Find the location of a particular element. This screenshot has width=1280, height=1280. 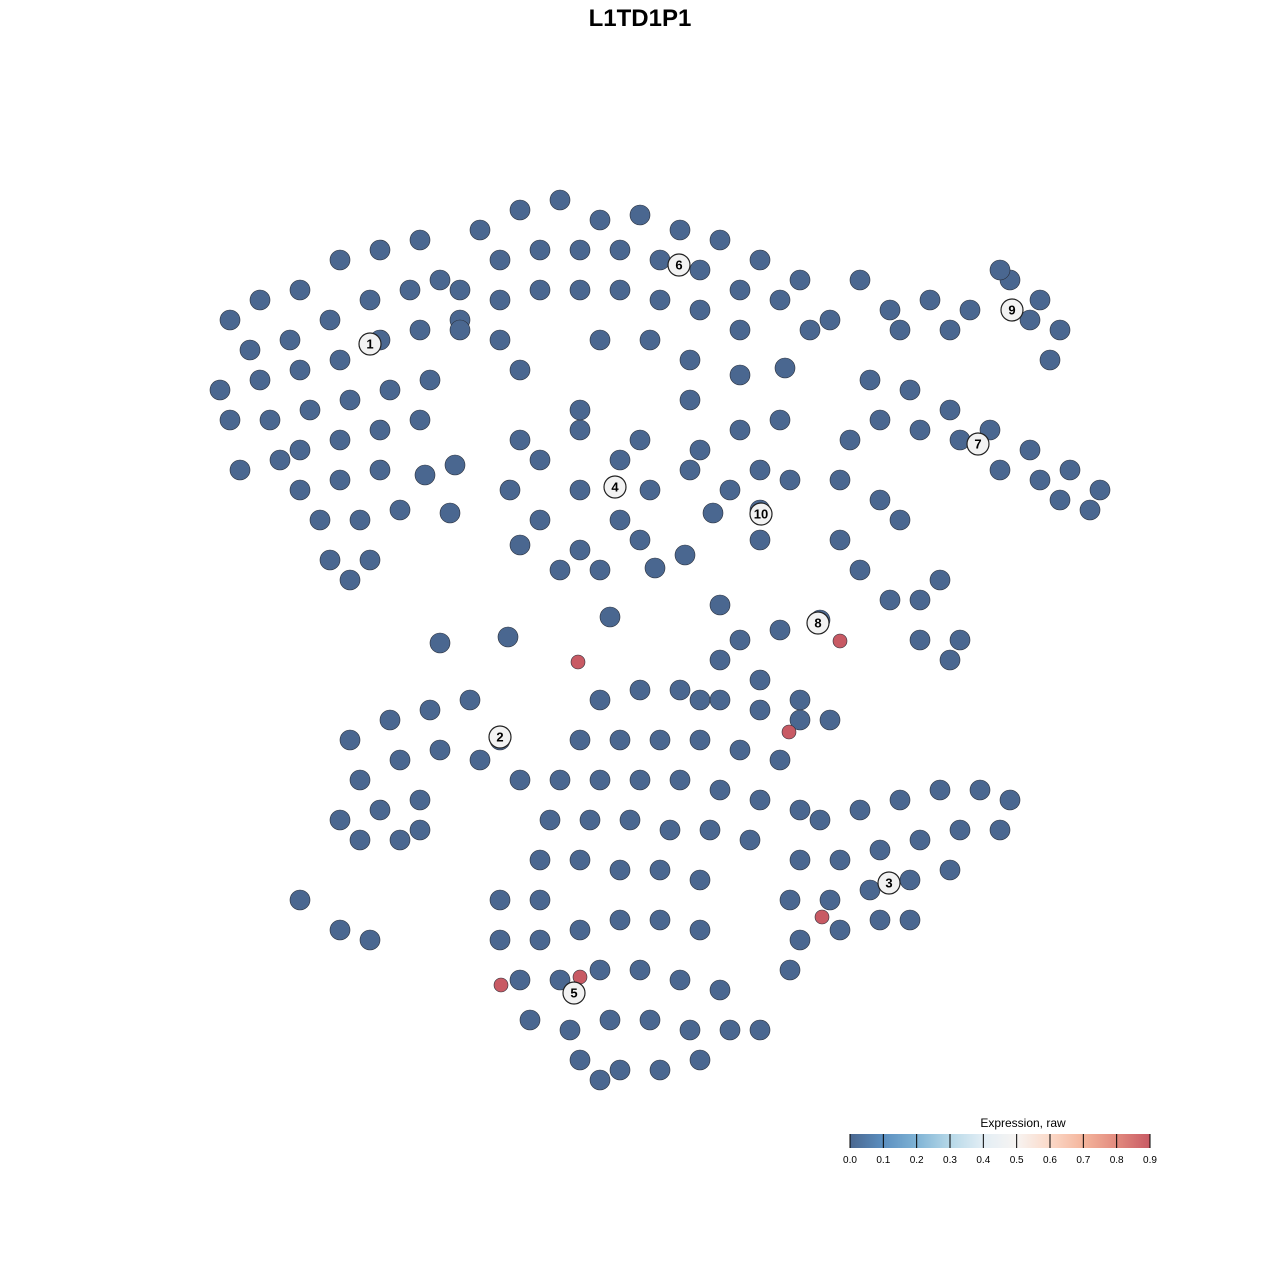

legend-tick-label: 0.3 is located at coordinates (950, 1160).